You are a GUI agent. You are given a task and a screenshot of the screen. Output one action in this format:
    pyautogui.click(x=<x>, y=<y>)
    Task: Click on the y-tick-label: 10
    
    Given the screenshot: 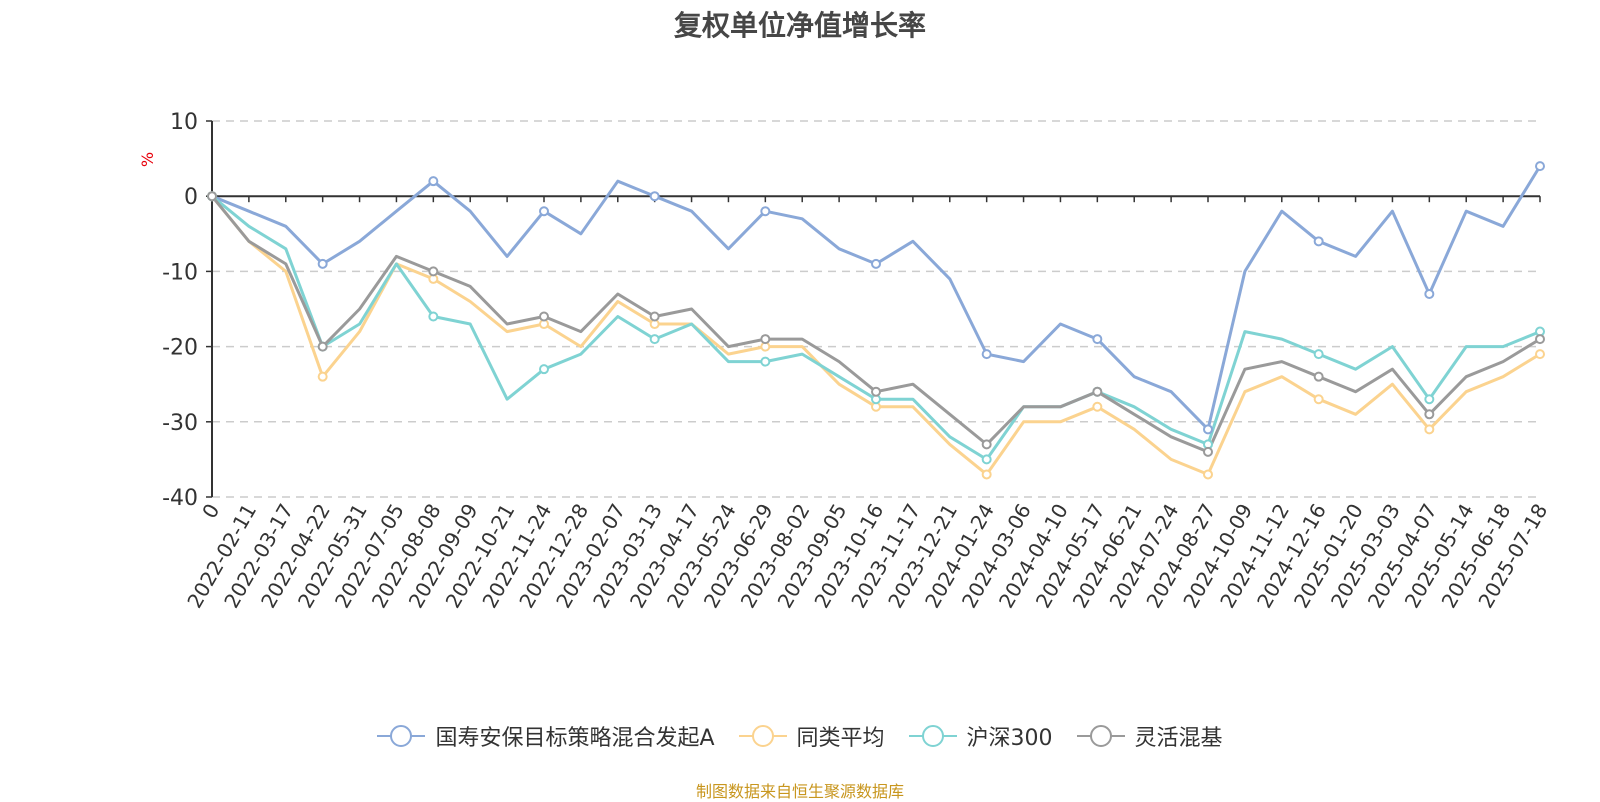 What is the action you would take?
    pyautogui.click(x=184, y=122)
    